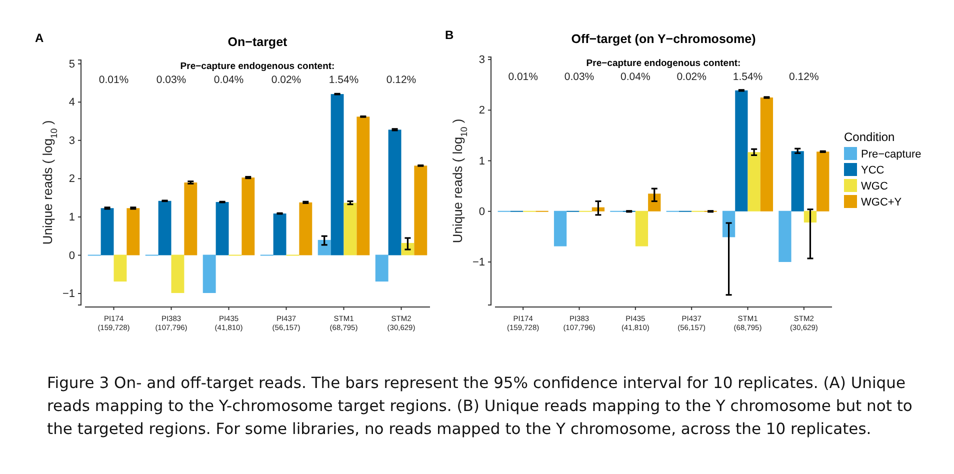 The width and height of the screenshot is (954, 474). What do you see at coordinates (449, 35) in the screenshot?
I see `text: B` at bounding box center [449, 35].